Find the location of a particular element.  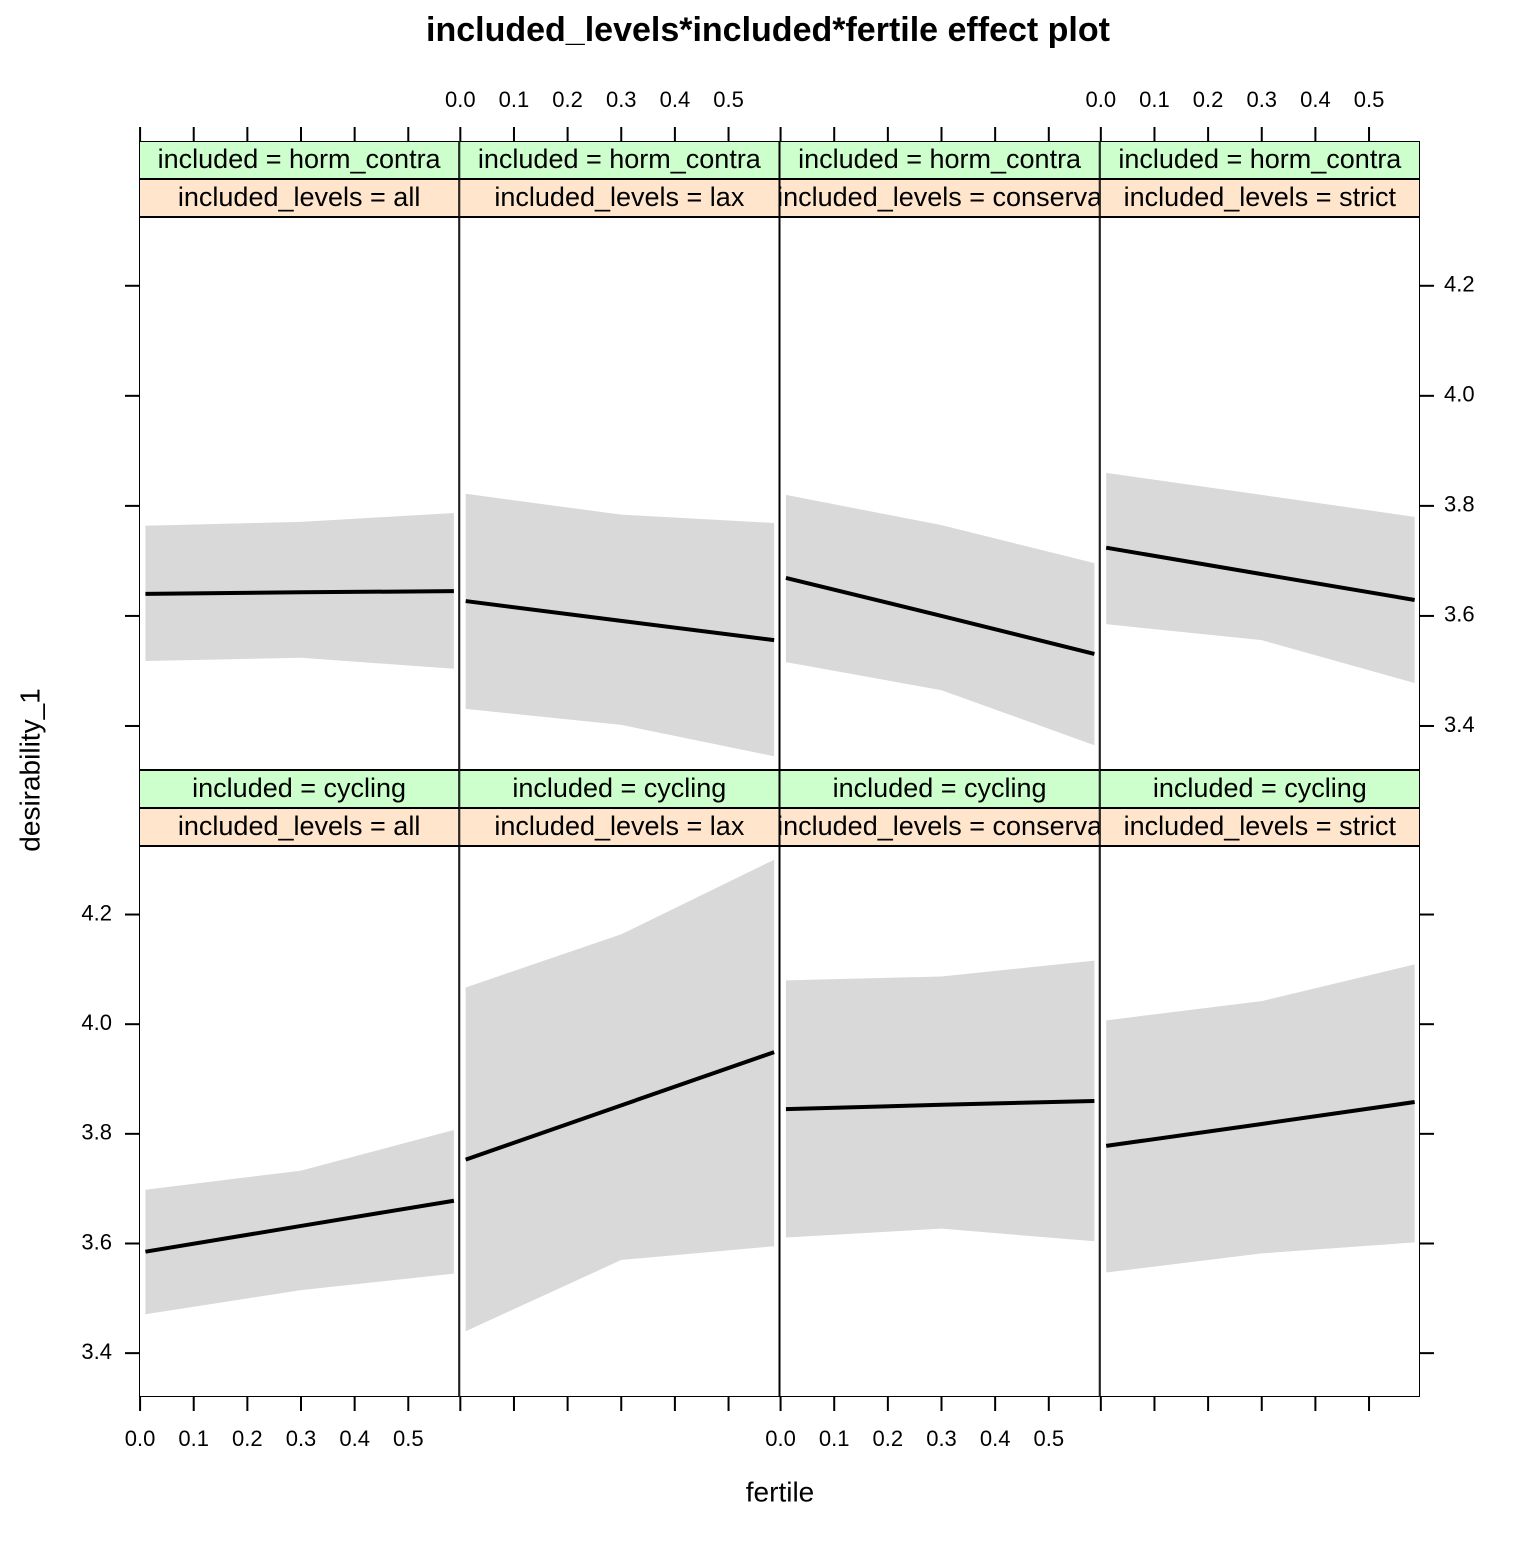

panel: included = cycling included_levels = lax is located at coordinates (619, 1083).